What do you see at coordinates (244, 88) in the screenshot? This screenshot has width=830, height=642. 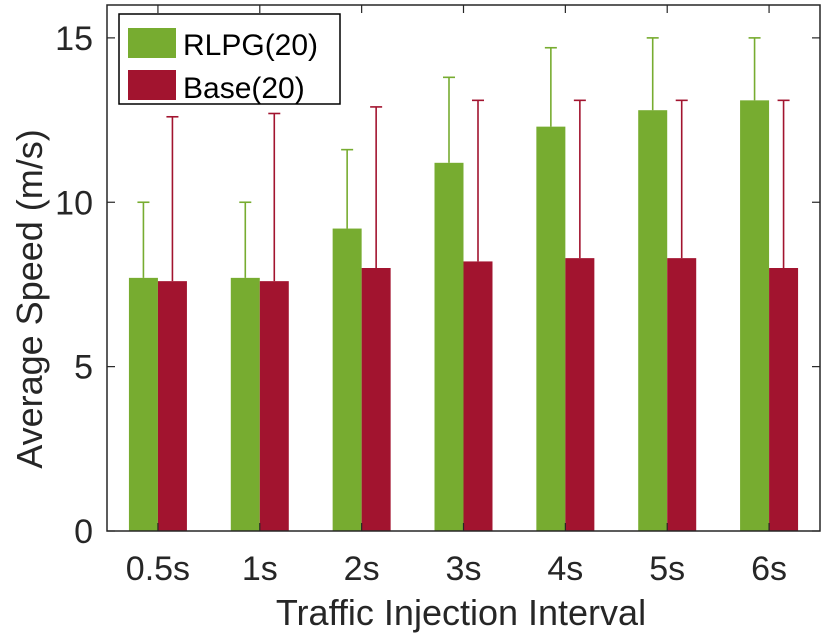 I see `legend-label-base: Base(20)` at bounding box center [244, 88].